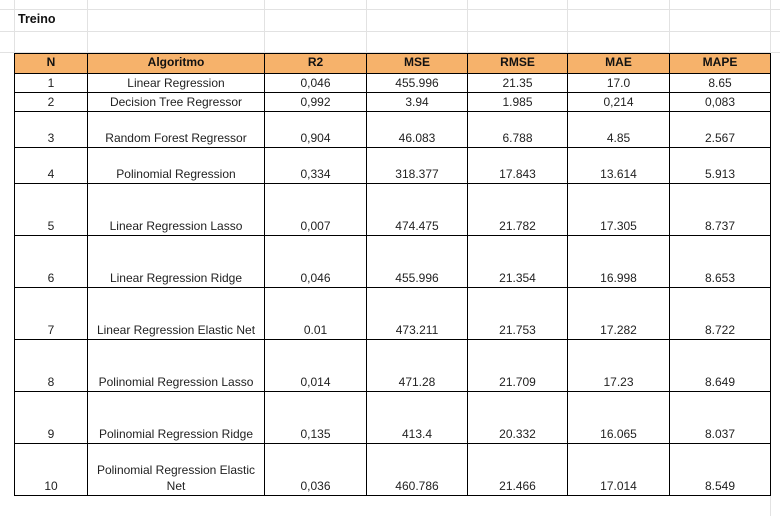 The height and width of the screenshot is (516, 780). What do you see at coordinates (618, 63) in the screenshot?
I see `header-mae: MAE` at bounding box center [618, 63].